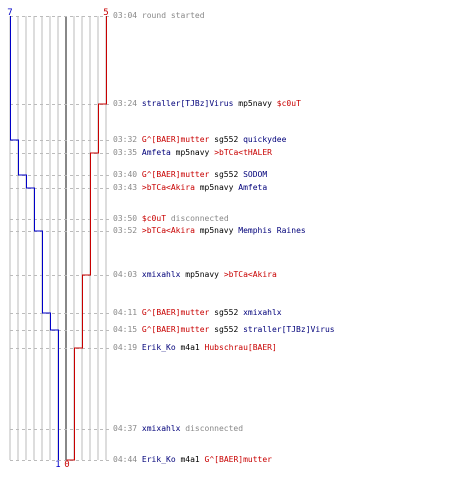  I want to click on red-end-label: 0, so click(66, 465).